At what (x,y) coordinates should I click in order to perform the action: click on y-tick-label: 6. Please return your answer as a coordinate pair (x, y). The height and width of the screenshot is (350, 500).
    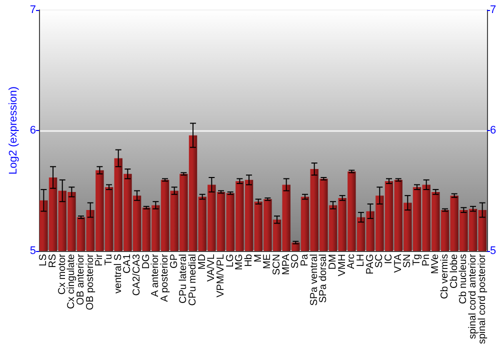
    Looking at the image, I should click on (33, 130).